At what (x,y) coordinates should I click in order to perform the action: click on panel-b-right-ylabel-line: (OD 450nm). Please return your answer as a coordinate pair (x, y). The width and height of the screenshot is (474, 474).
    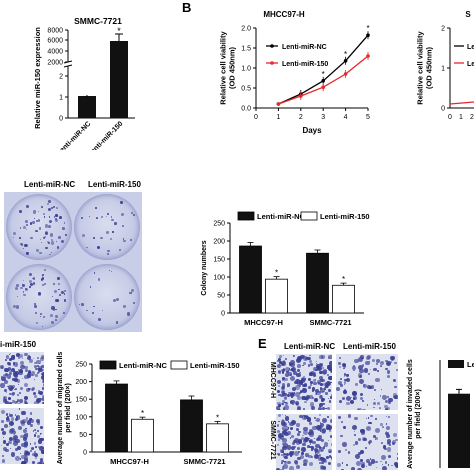
    Looking at the image, I should click on (428, 67).